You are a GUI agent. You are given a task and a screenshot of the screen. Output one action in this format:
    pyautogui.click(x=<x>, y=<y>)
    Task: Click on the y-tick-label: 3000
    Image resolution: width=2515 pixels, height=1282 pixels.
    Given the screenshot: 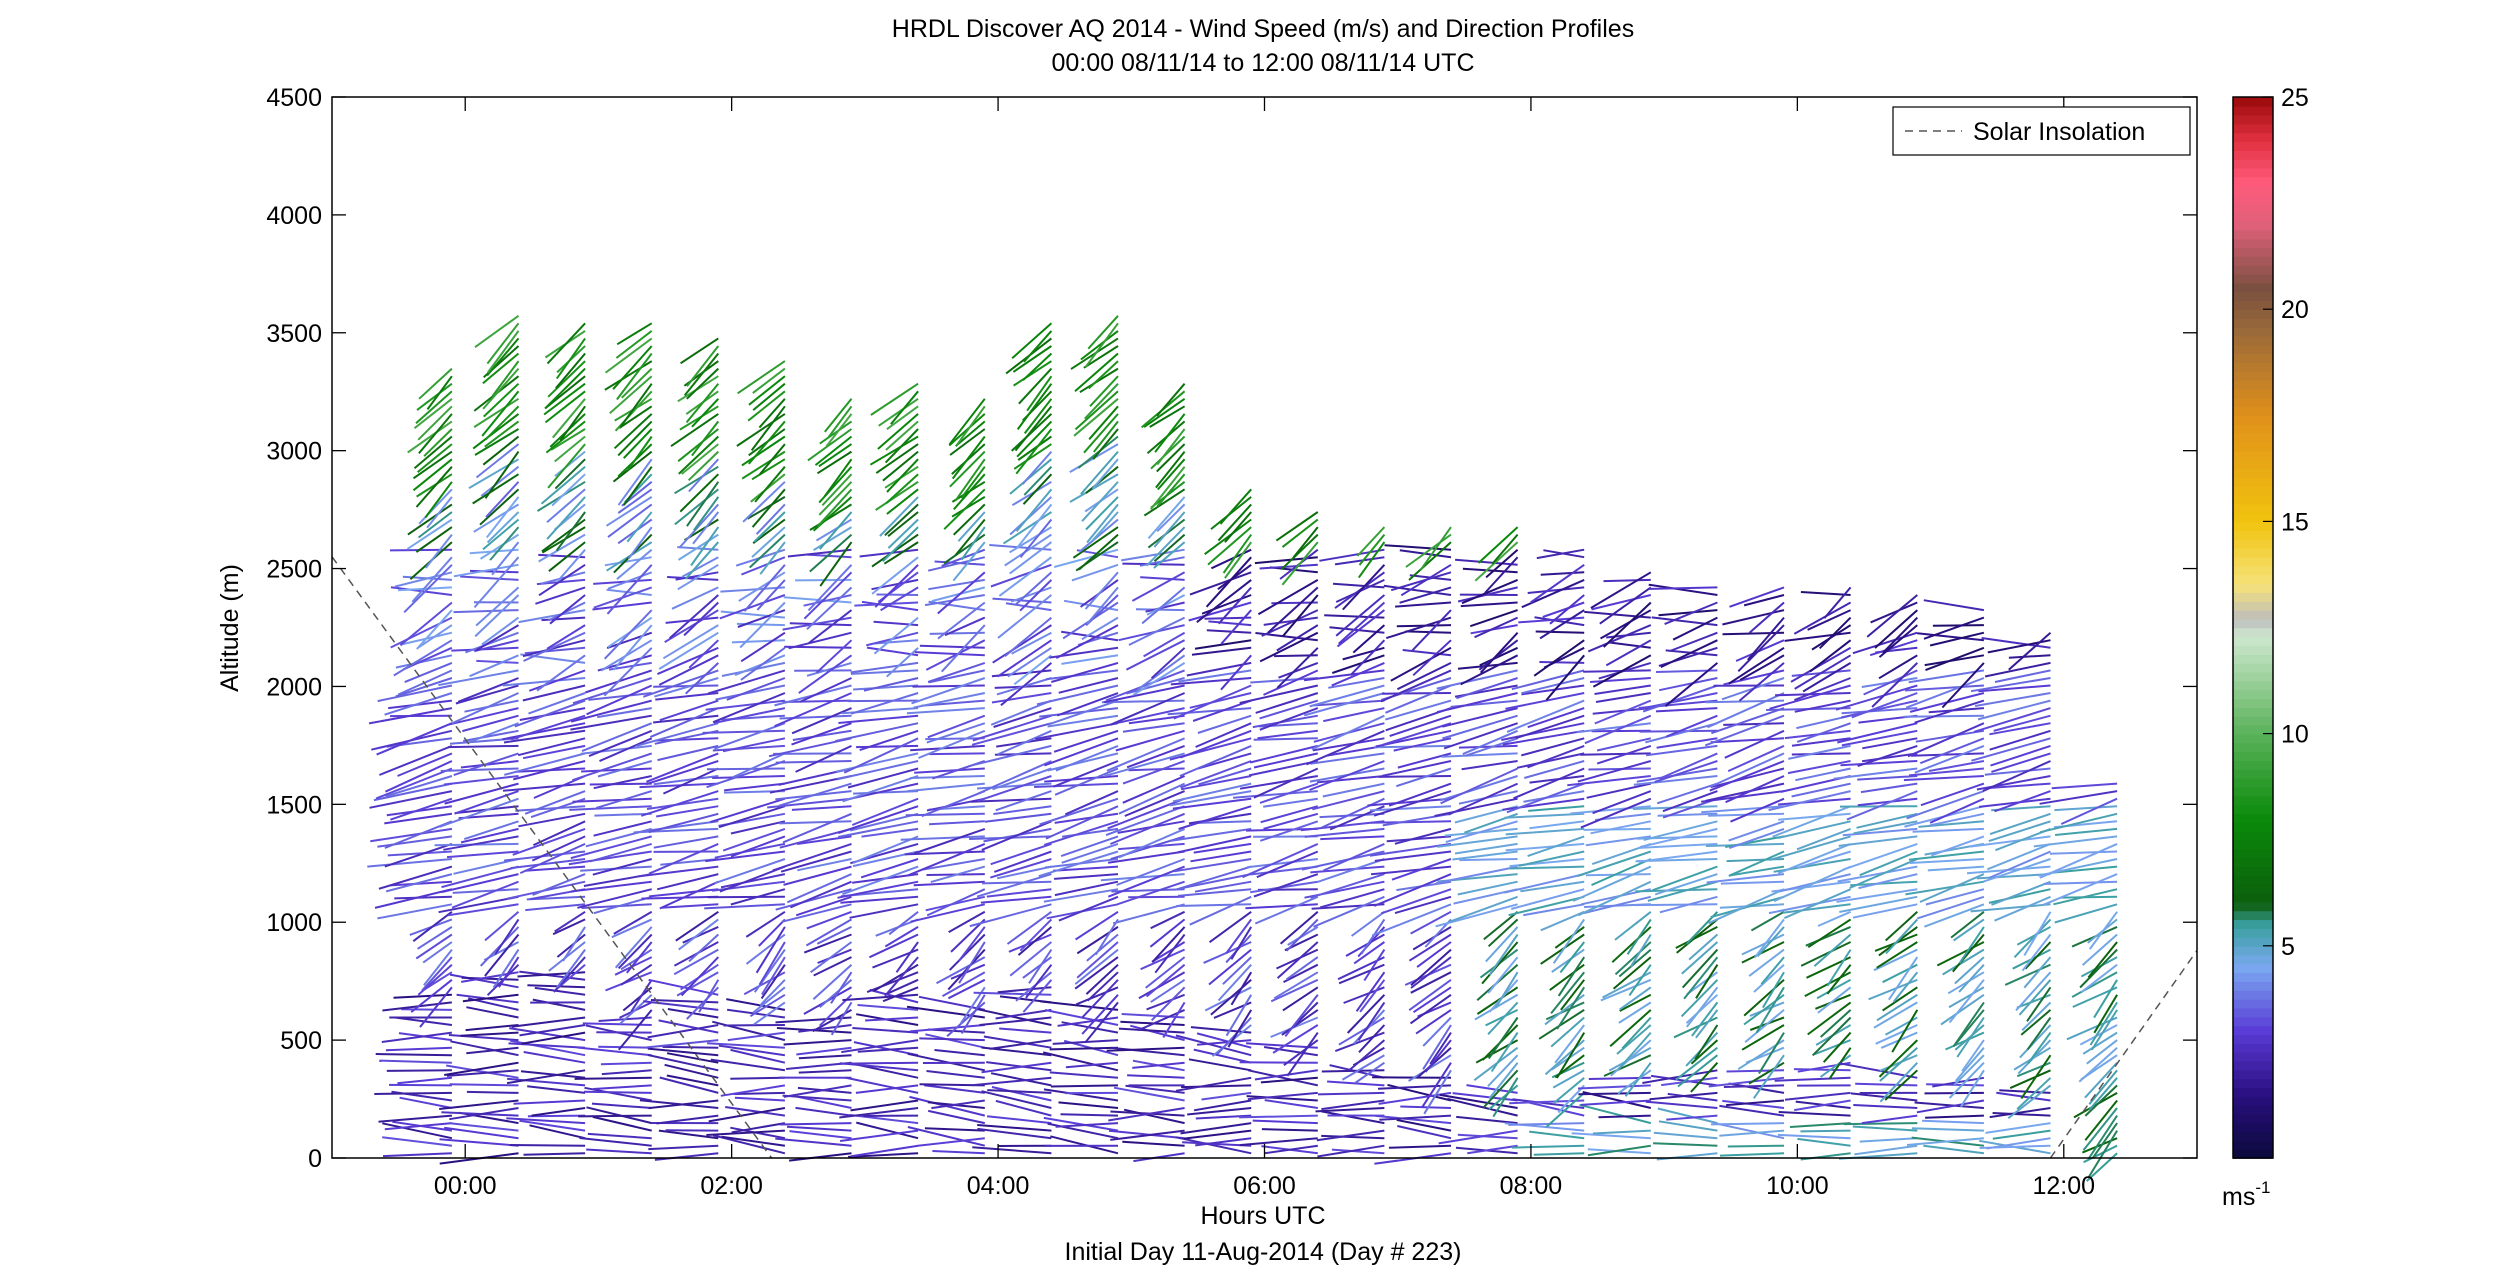 What is the action you would take?
    pyautogui.click(x=294, y=452)
    